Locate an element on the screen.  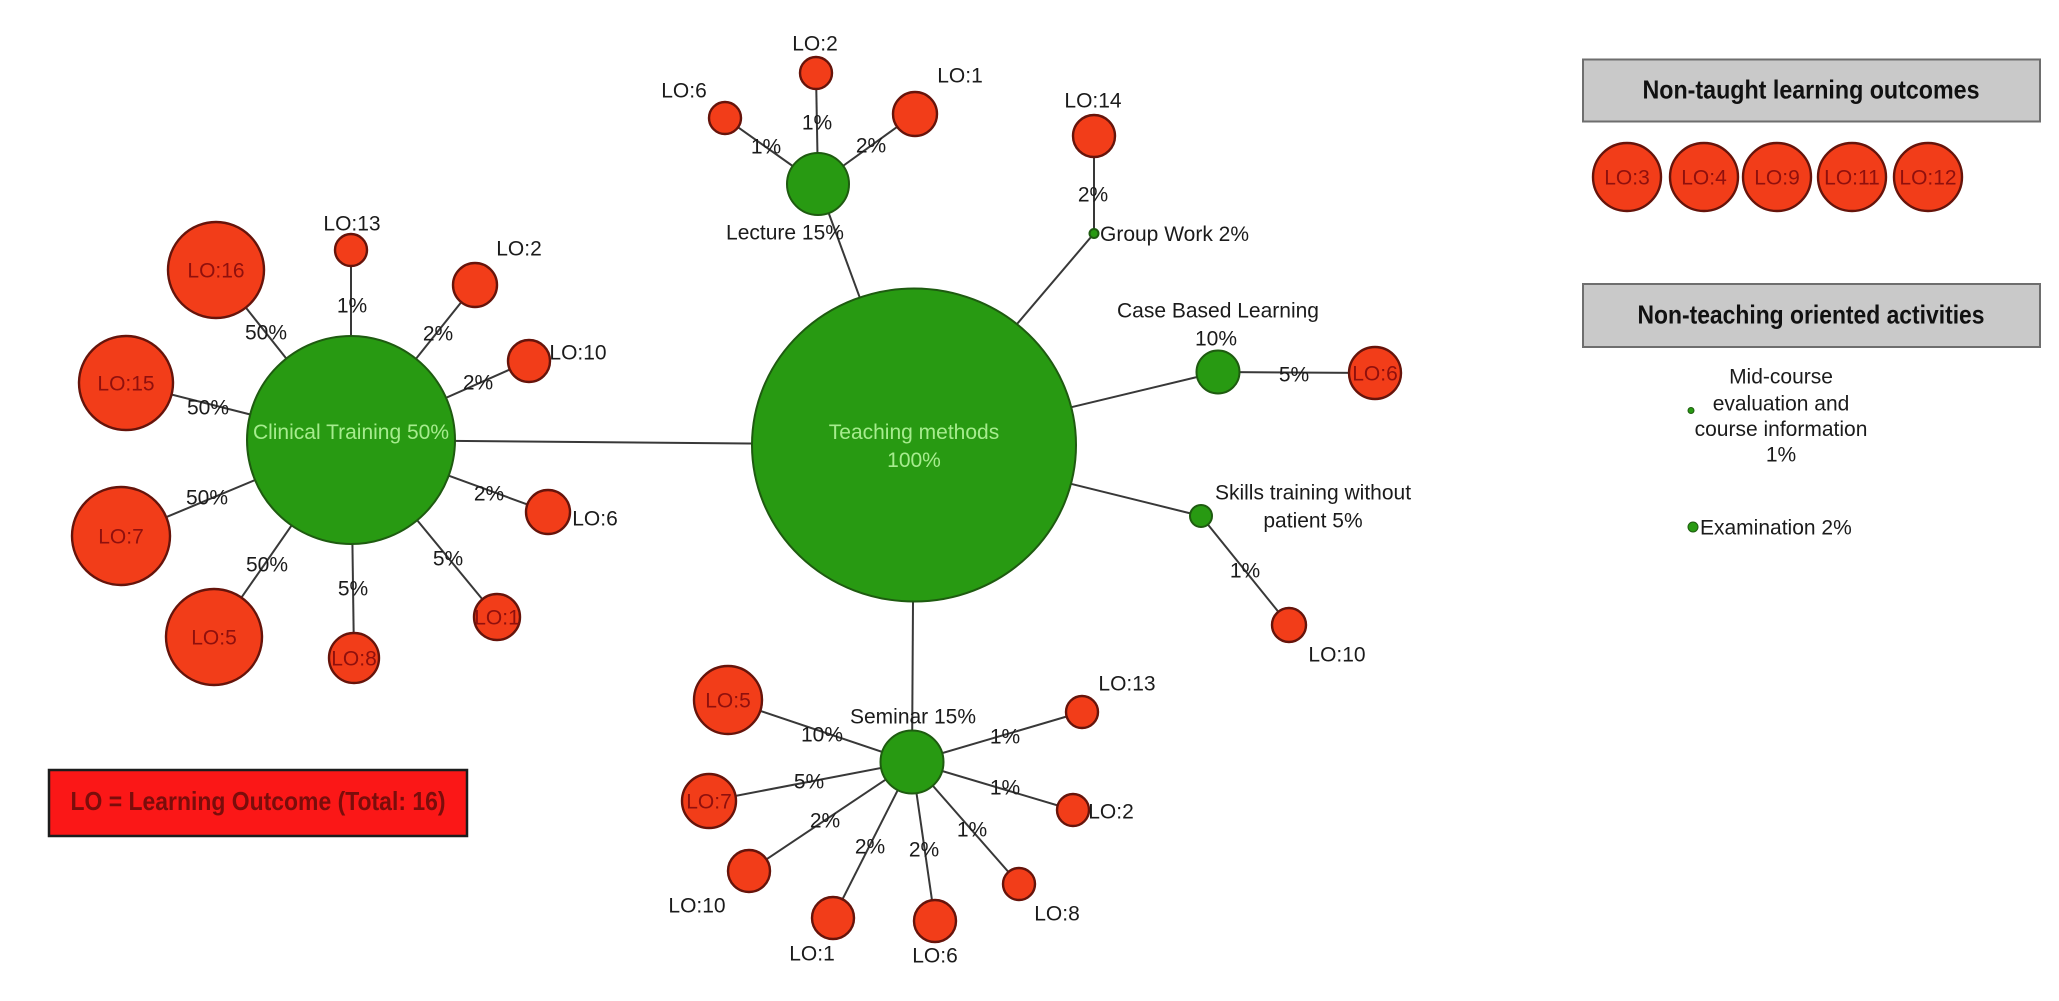
svg-text: LO:14 is located at coordinates (1093, 101).